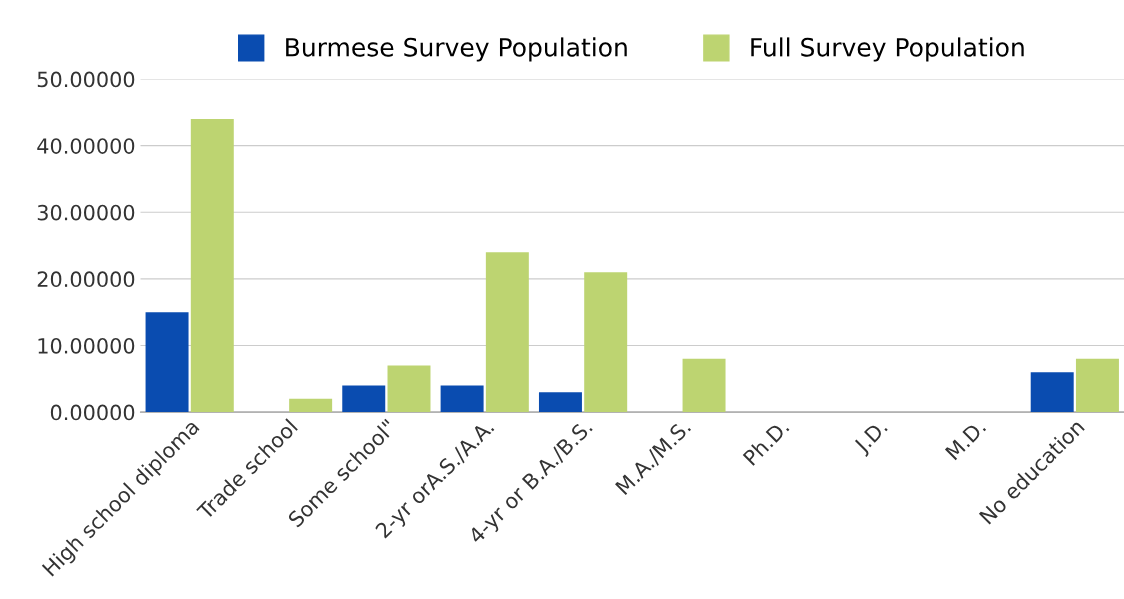 This screenshot has height=599, width=1124. What do you see at coordinates (86, 79) in the screenshot?
I see `y-tick-label: 50.00000` at bounding box center [86, 79].